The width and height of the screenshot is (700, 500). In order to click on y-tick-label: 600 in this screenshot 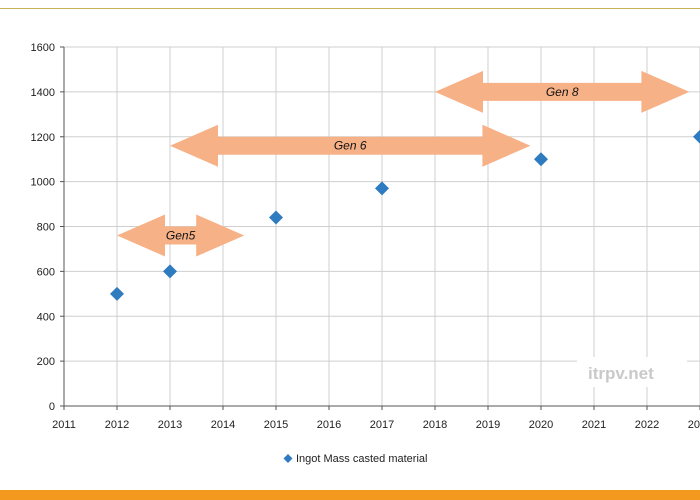, I will do `click(46, 272)`.